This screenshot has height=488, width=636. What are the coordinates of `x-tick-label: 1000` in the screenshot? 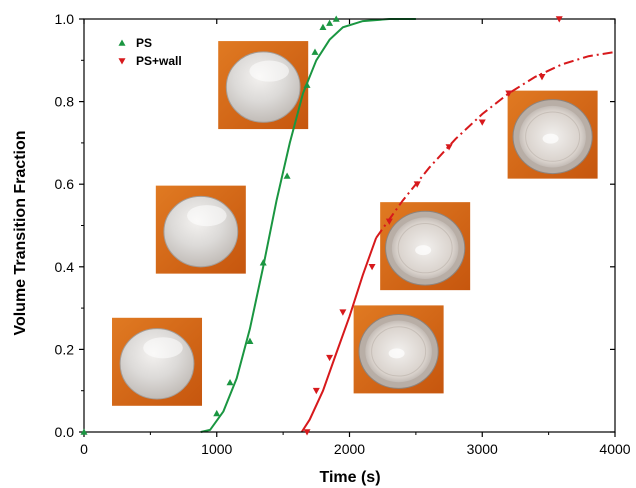 It's located at (216, 449).